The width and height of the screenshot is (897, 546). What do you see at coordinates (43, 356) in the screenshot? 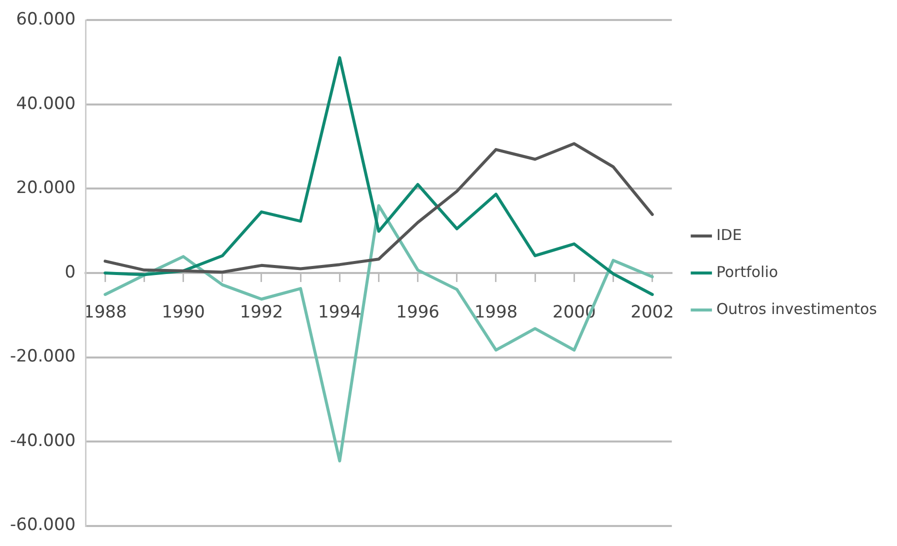
I see `y-tick-label: -20.000` at bounding box center [43, 356].